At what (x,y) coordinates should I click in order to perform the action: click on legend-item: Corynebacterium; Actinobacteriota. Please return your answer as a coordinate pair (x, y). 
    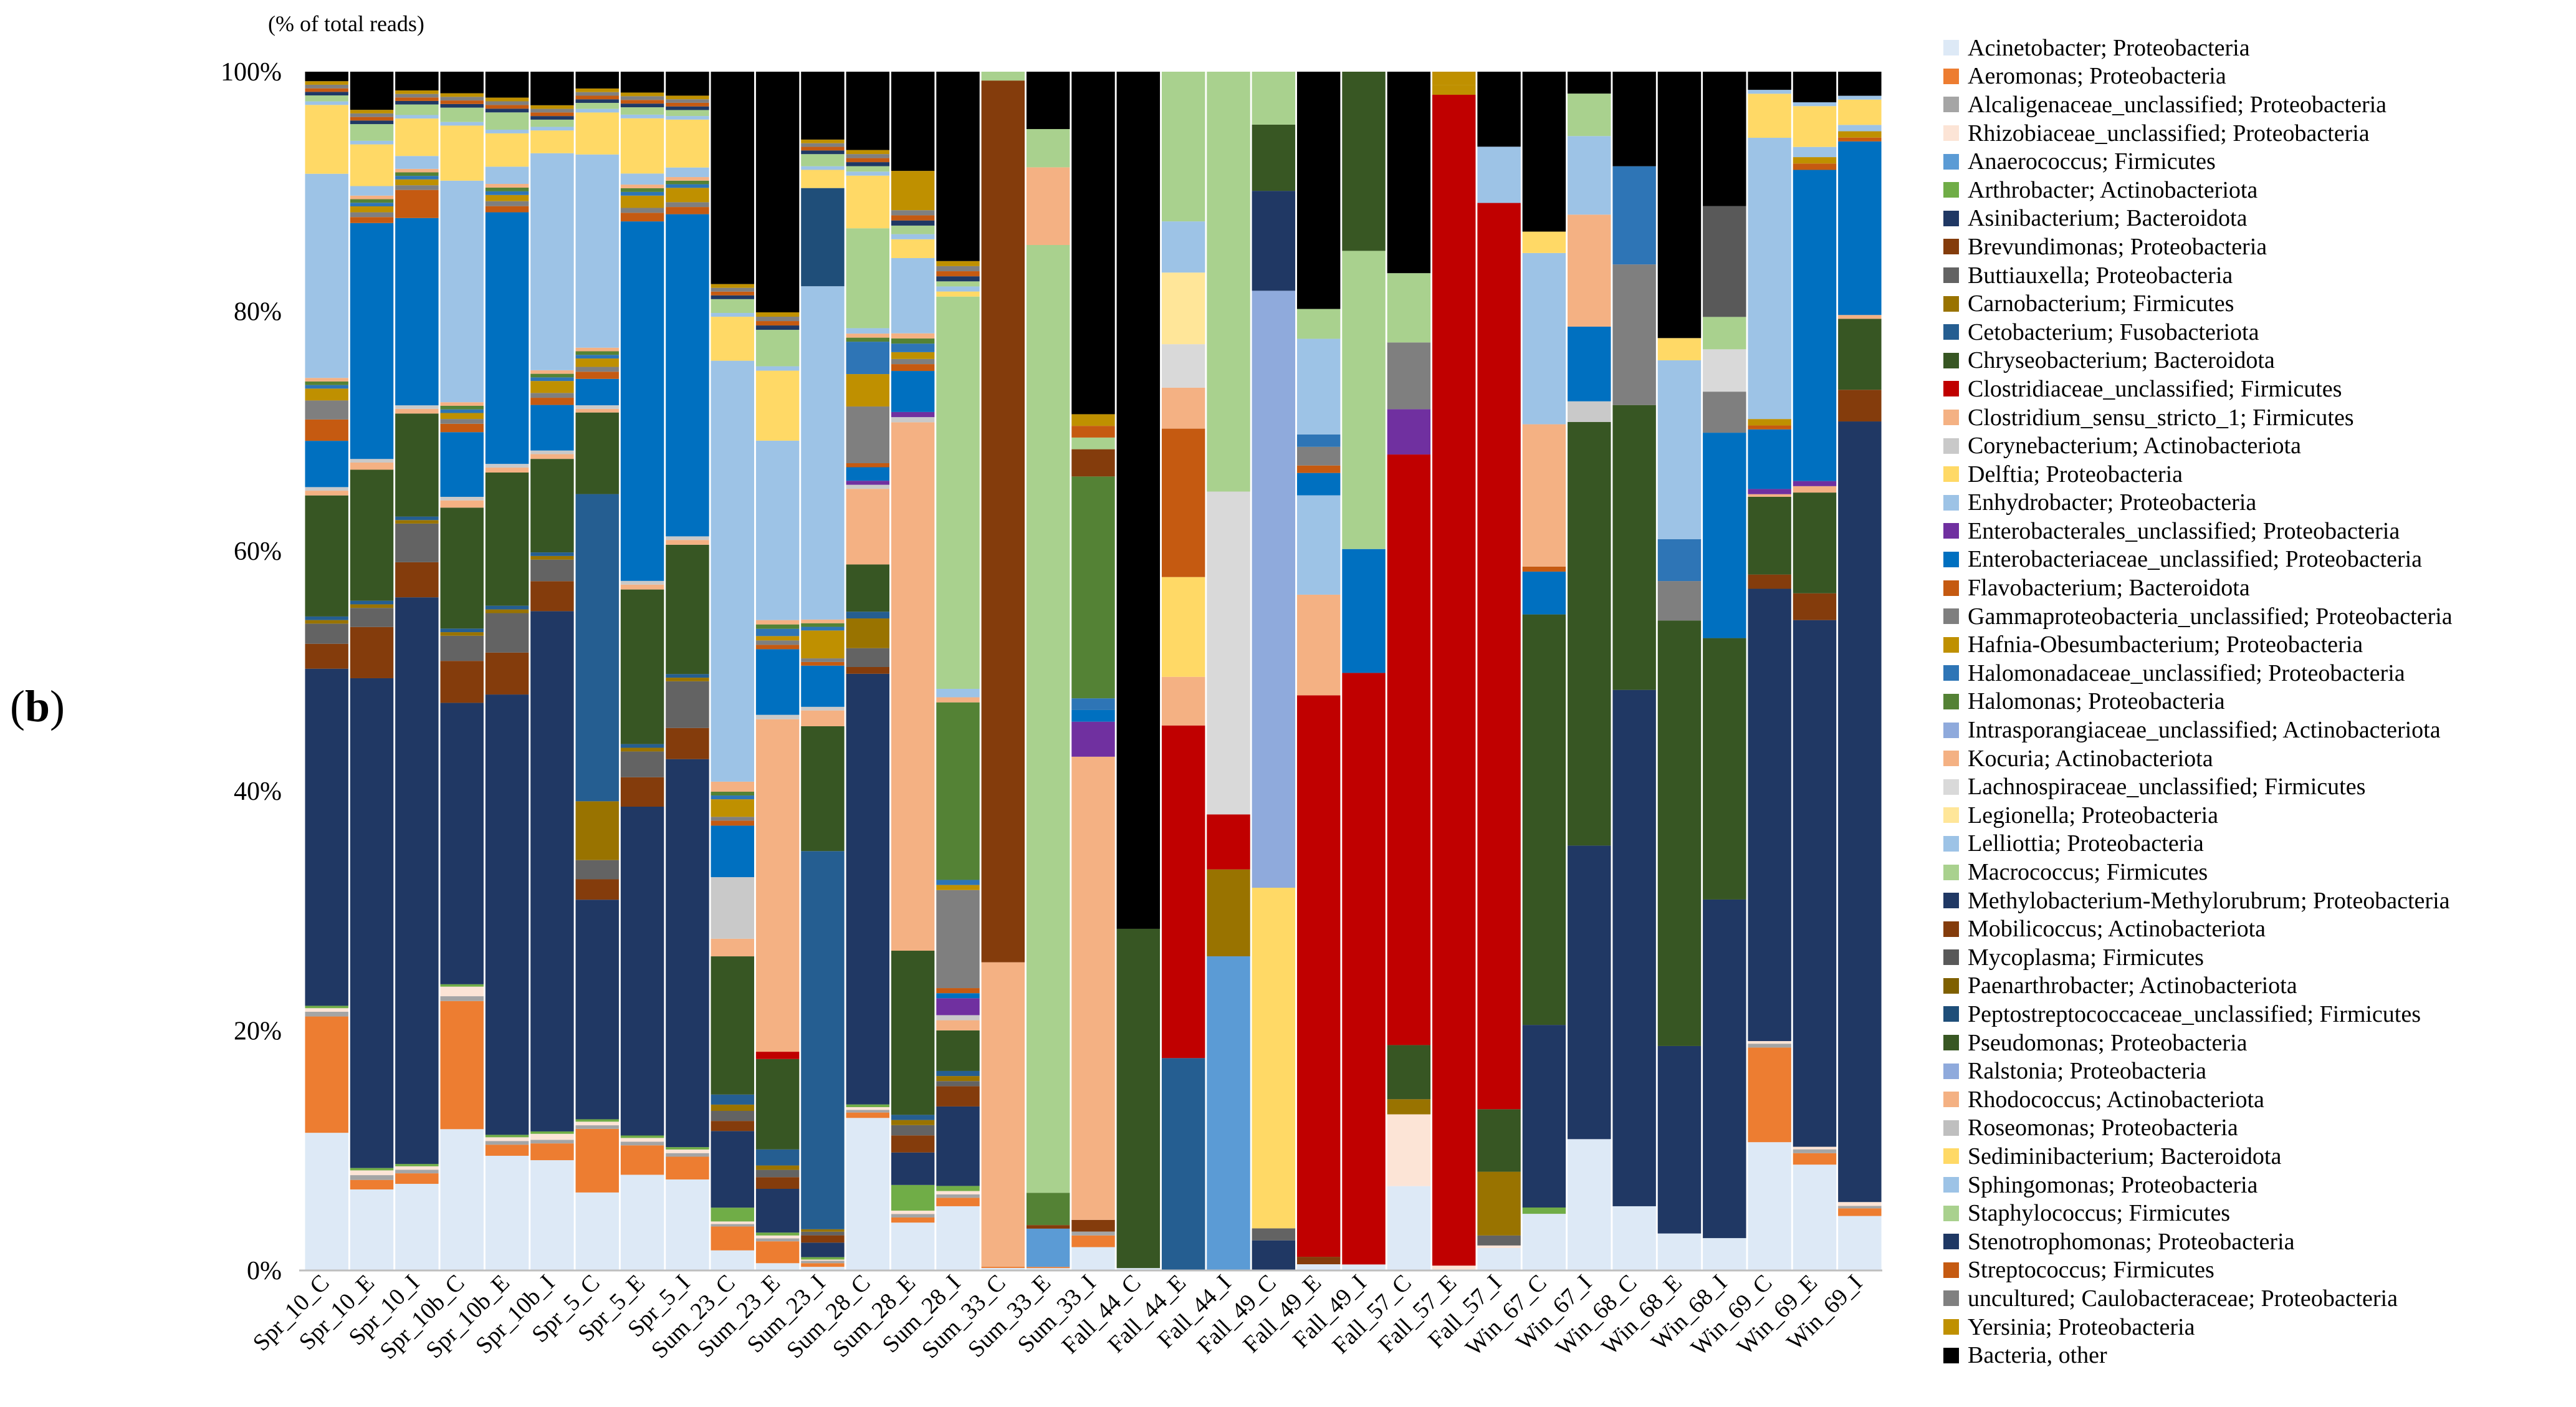
    Looking at the image, I should click on (2258, 445).